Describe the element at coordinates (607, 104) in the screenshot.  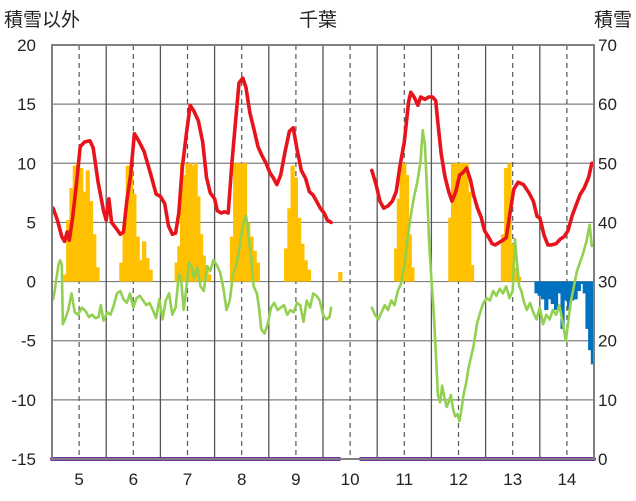
I see `y-right-tick-label: 60` at that location.